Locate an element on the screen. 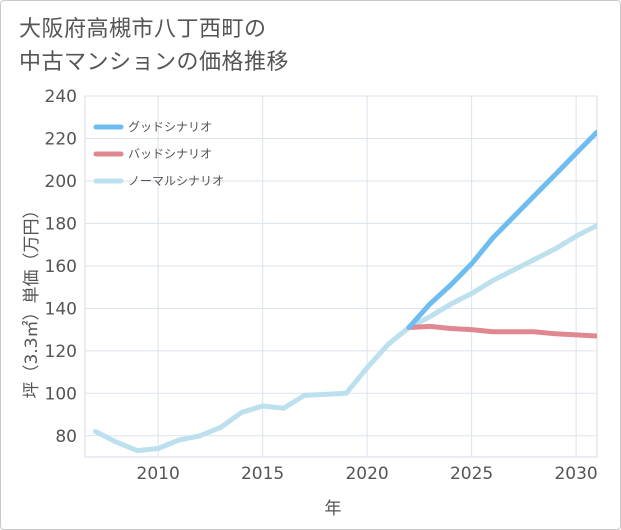 The width and height of the screenshot is (621, 530). y-tick-label: 160 is located at coordinates (61, 267).